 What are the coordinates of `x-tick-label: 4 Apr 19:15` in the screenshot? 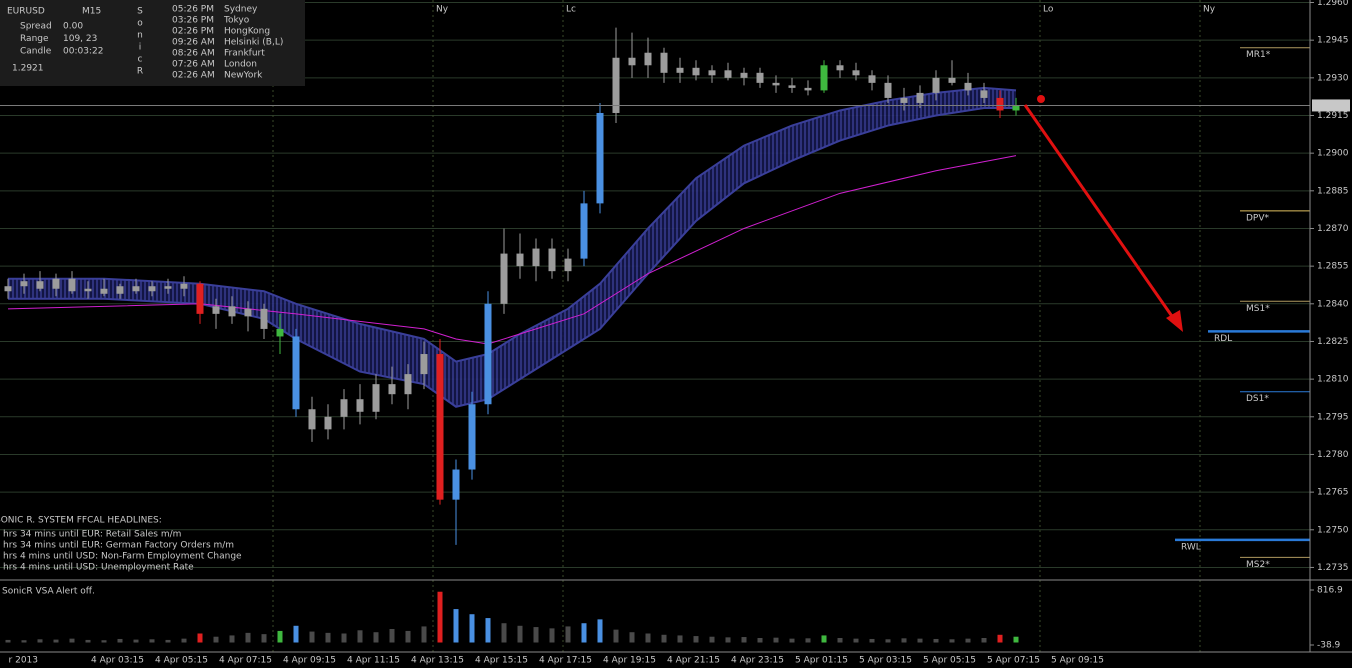 It's located at (629, 661).